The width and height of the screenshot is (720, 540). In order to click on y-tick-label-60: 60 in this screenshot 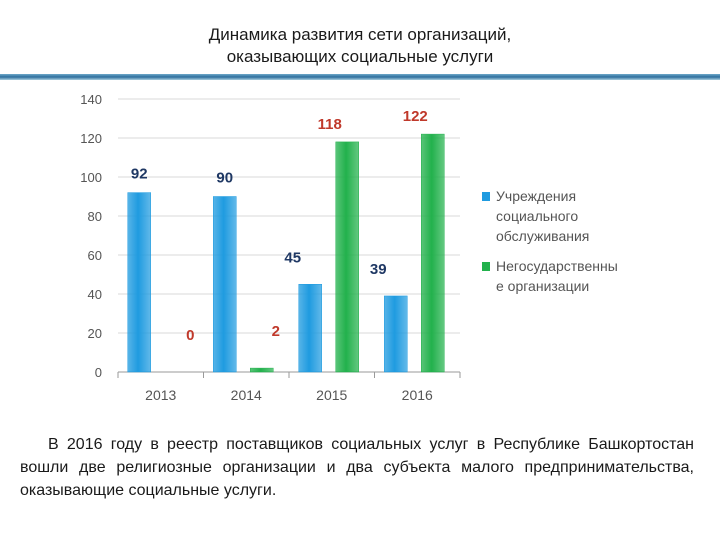, I will do `click(95, 255)`.